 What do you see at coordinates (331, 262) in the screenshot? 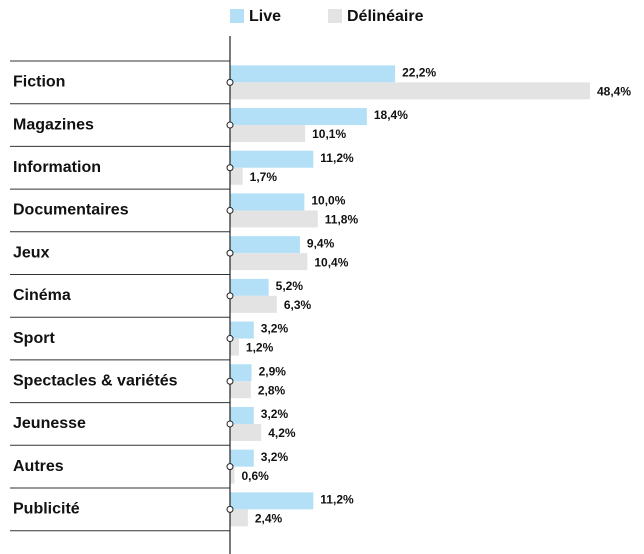
I see `value-label: 10,4%` at bounding box center [331, 262].